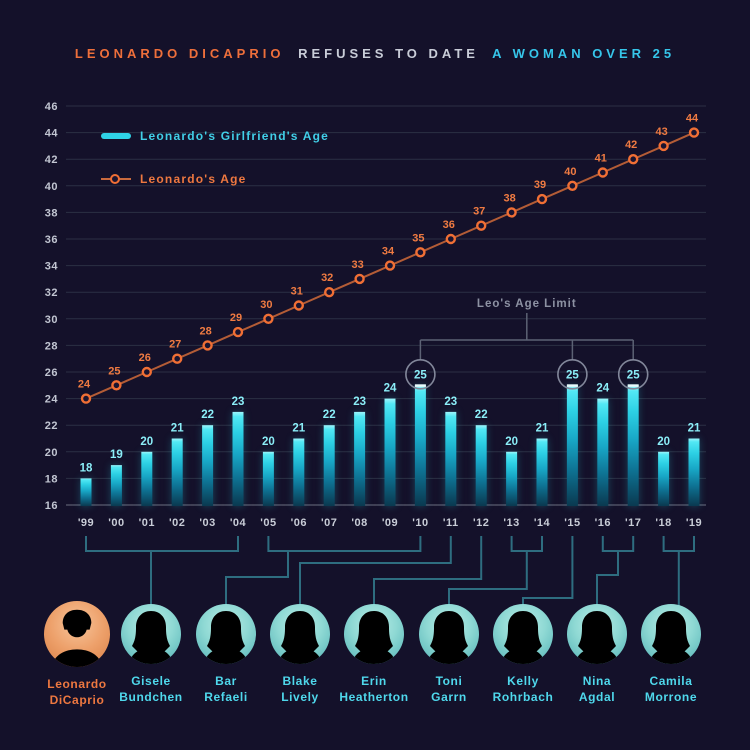  I want to click on camila-portrait-photo, so click(671, 634).